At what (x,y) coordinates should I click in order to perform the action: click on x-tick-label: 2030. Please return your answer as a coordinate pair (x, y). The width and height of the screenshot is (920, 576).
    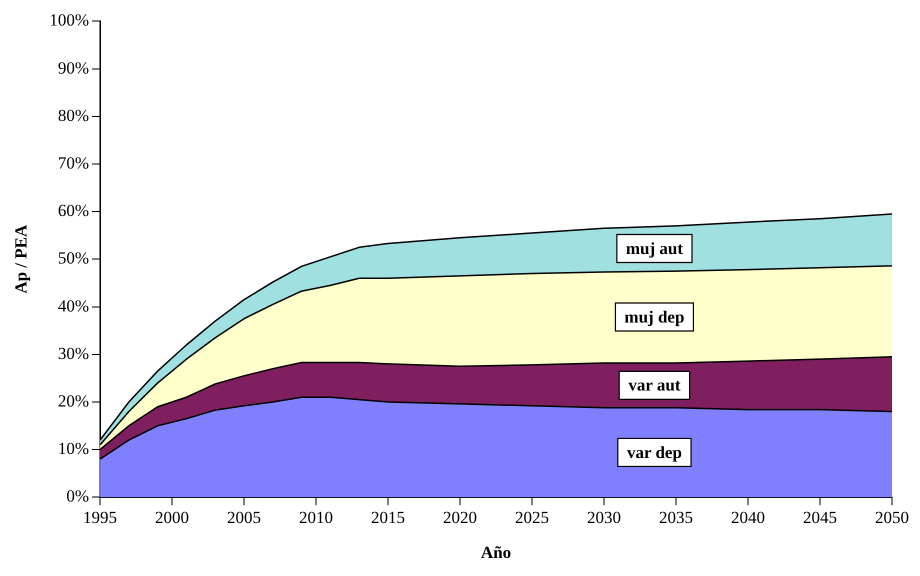
    Looking at the image, I should click on (604, 517).